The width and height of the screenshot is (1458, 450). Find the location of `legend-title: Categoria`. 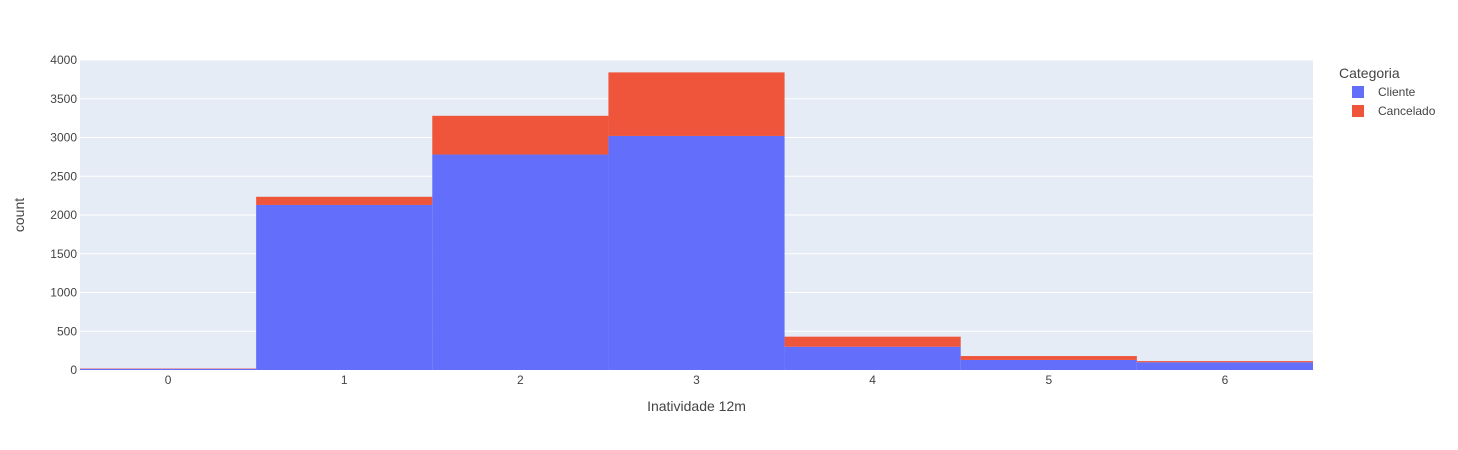

legend-title: Categoria is located at coordinates (1369, 73).